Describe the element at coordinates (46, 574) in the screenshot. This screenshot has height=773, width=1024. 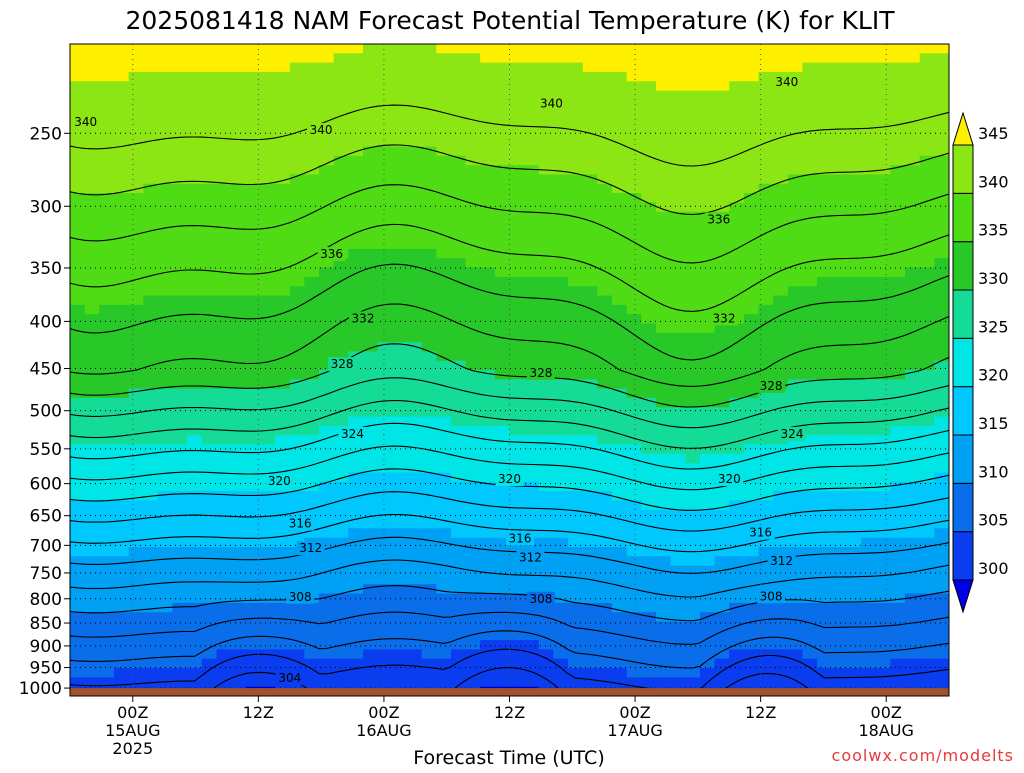
I see `y-tick-label: 750` at that location.